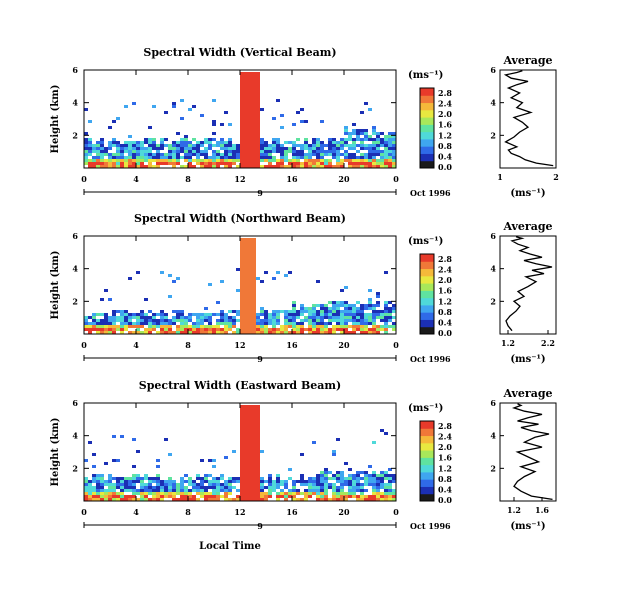 The image size is (618, 598). What do you see at coordinates (396, 345) in the screenshot?
I see `x-tick-label: 0` at bounding box center [396, 345].